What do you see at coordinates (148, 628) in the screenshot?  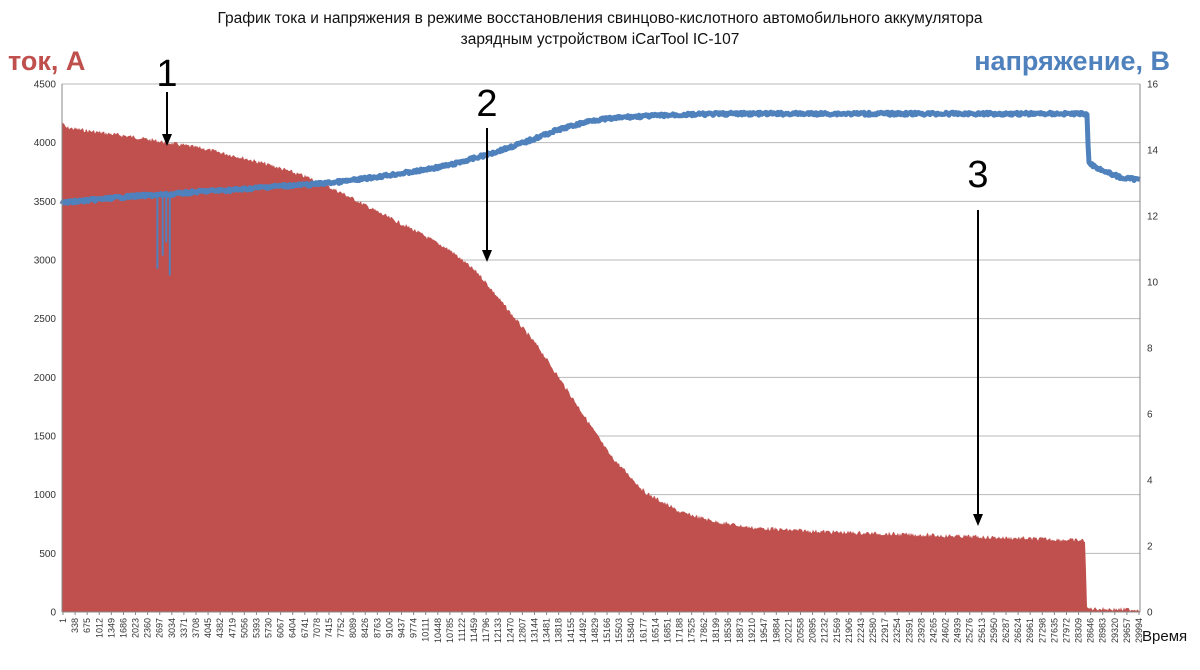 I see `x-tick-label: 2360` at bounding box center [148, 628].